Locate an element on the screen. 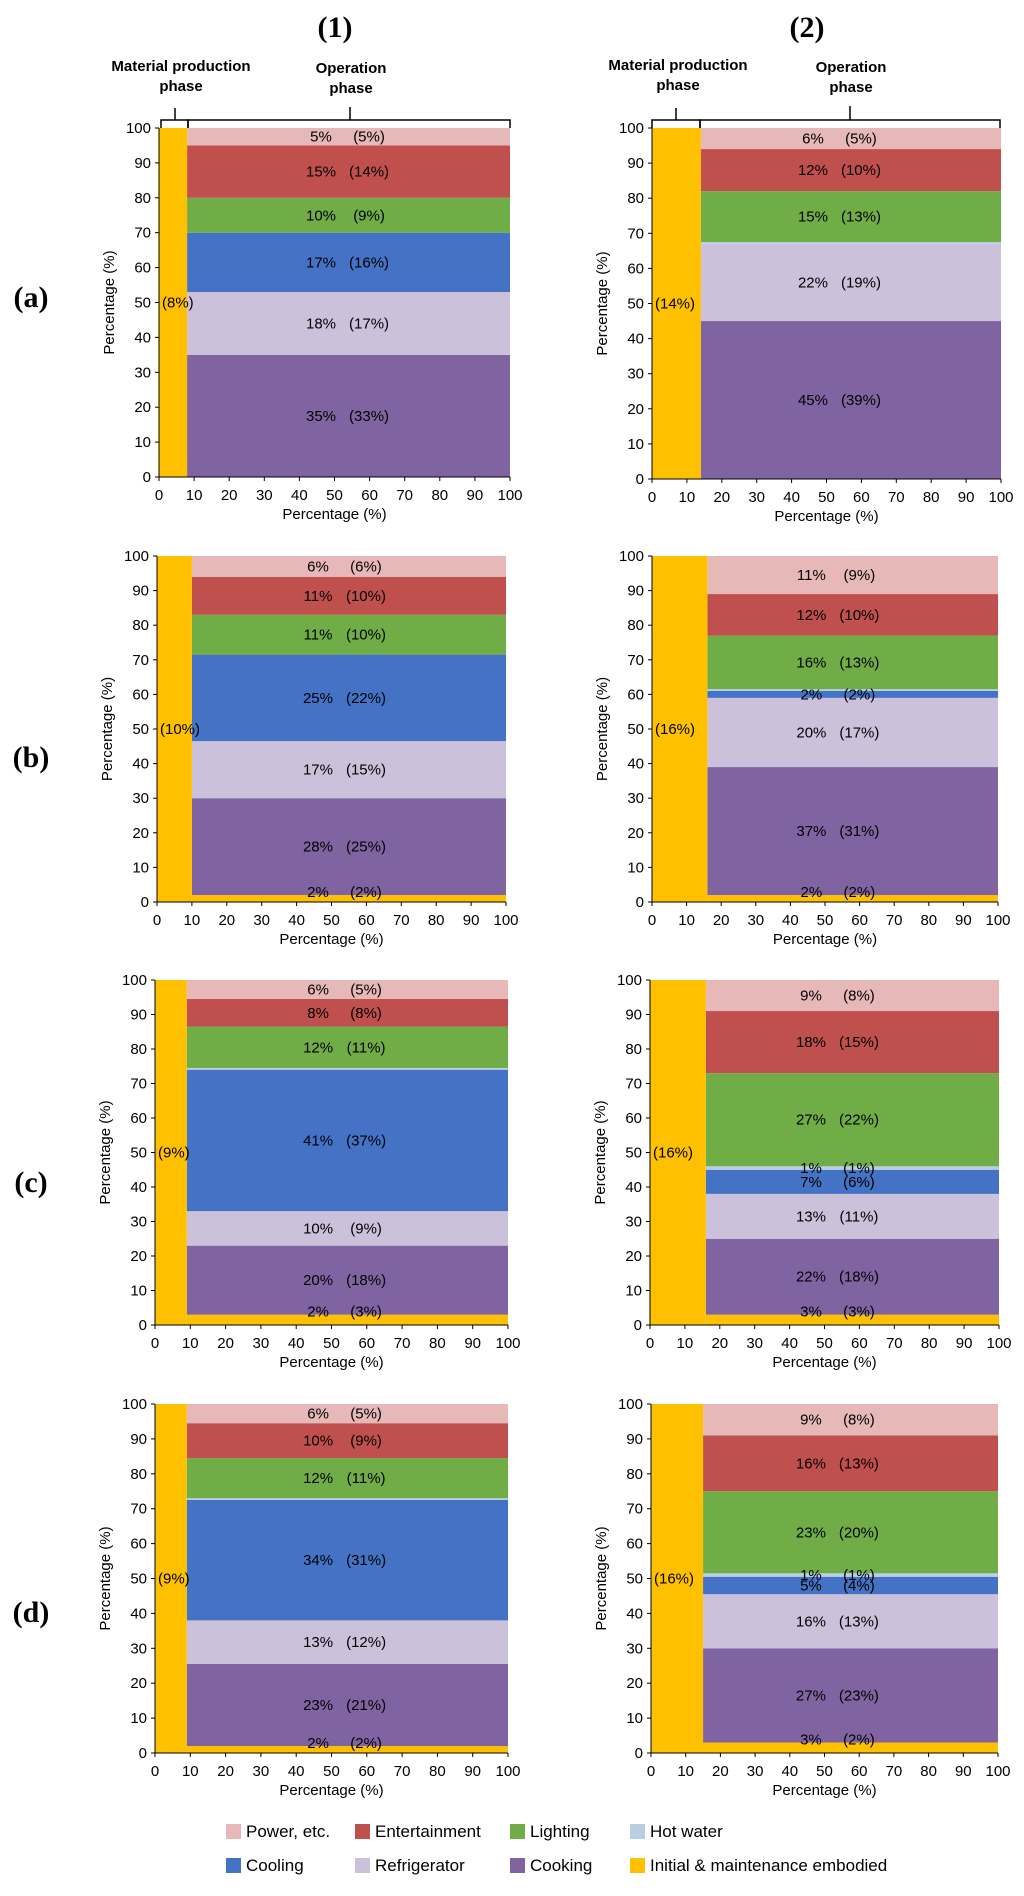 This screenshot has height=1896, width=1024. segment-share-label: (8%) is located at coordinates (859, 1420).